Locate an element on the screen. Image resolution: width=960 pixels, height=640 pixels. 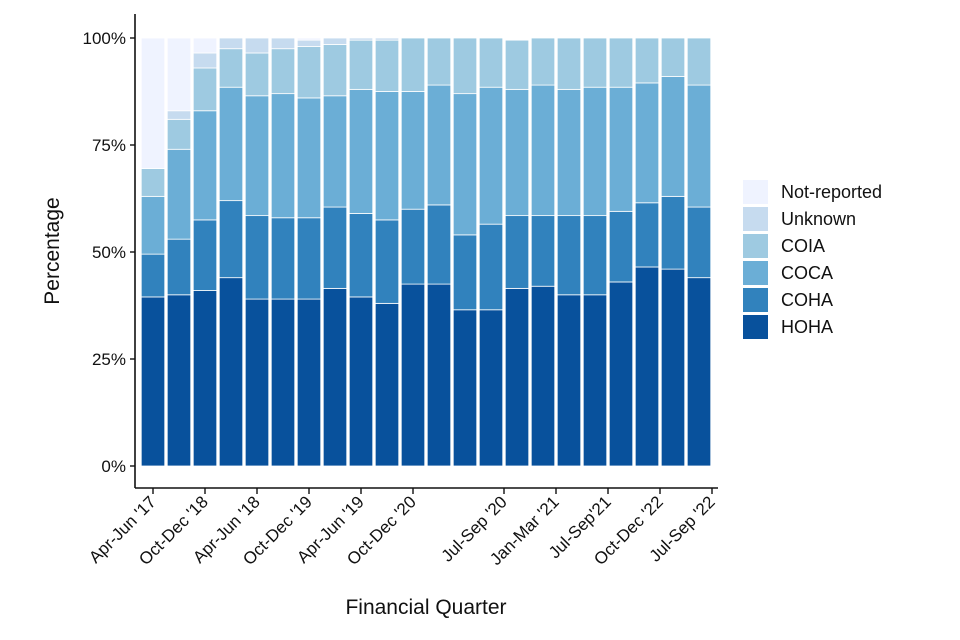
legend-swatch-not-reported is located at coordinates (755, 192).